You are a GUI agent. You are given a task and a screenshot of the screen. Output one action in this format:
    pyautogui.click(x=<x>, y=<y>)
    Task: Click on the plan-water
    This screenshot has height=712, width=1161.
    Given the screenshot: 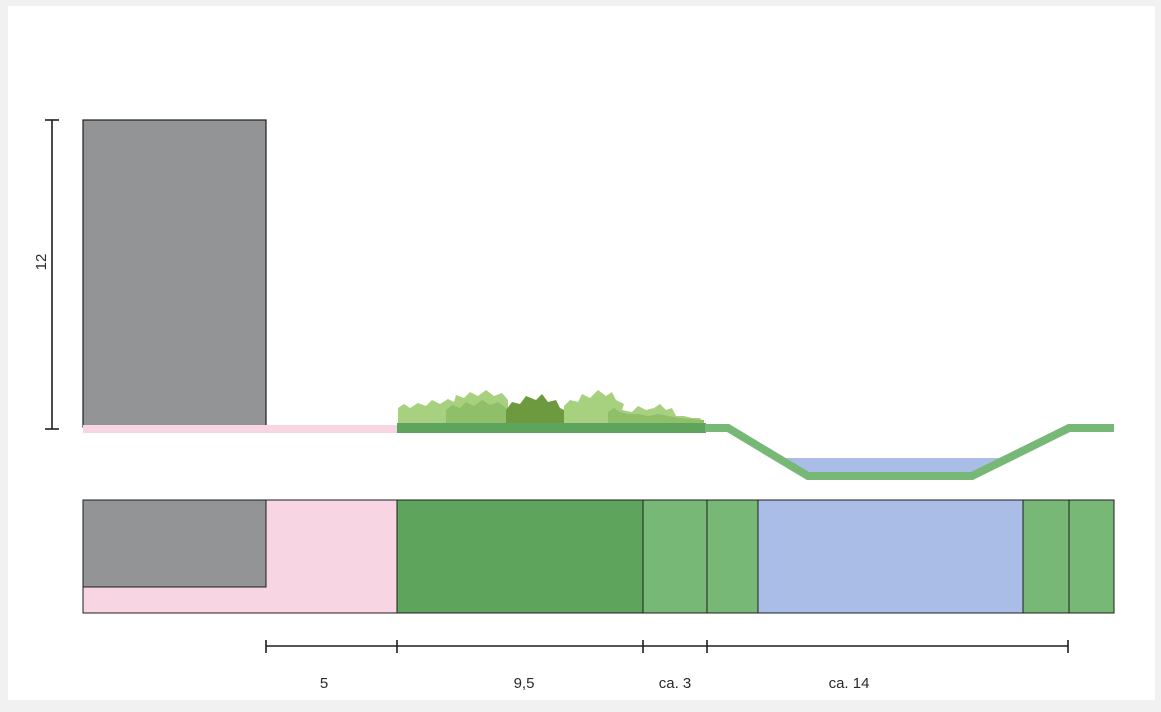 What is the action you would take?
    pyautogui.click(x=890, y=556)
    